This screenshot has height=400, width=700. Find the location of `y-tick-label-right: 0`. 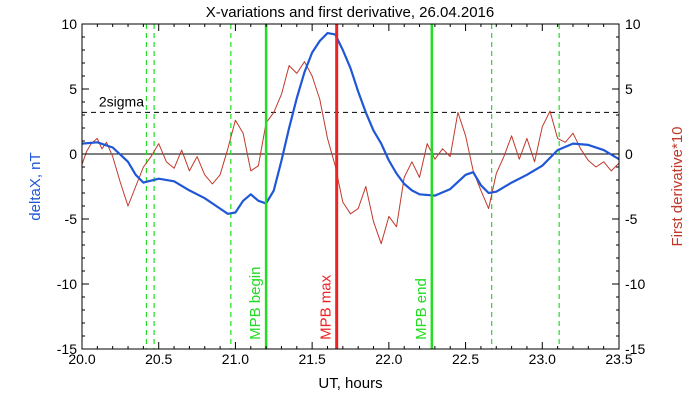

y-tick-label-right: 0 is located at coordinates (629, 154).